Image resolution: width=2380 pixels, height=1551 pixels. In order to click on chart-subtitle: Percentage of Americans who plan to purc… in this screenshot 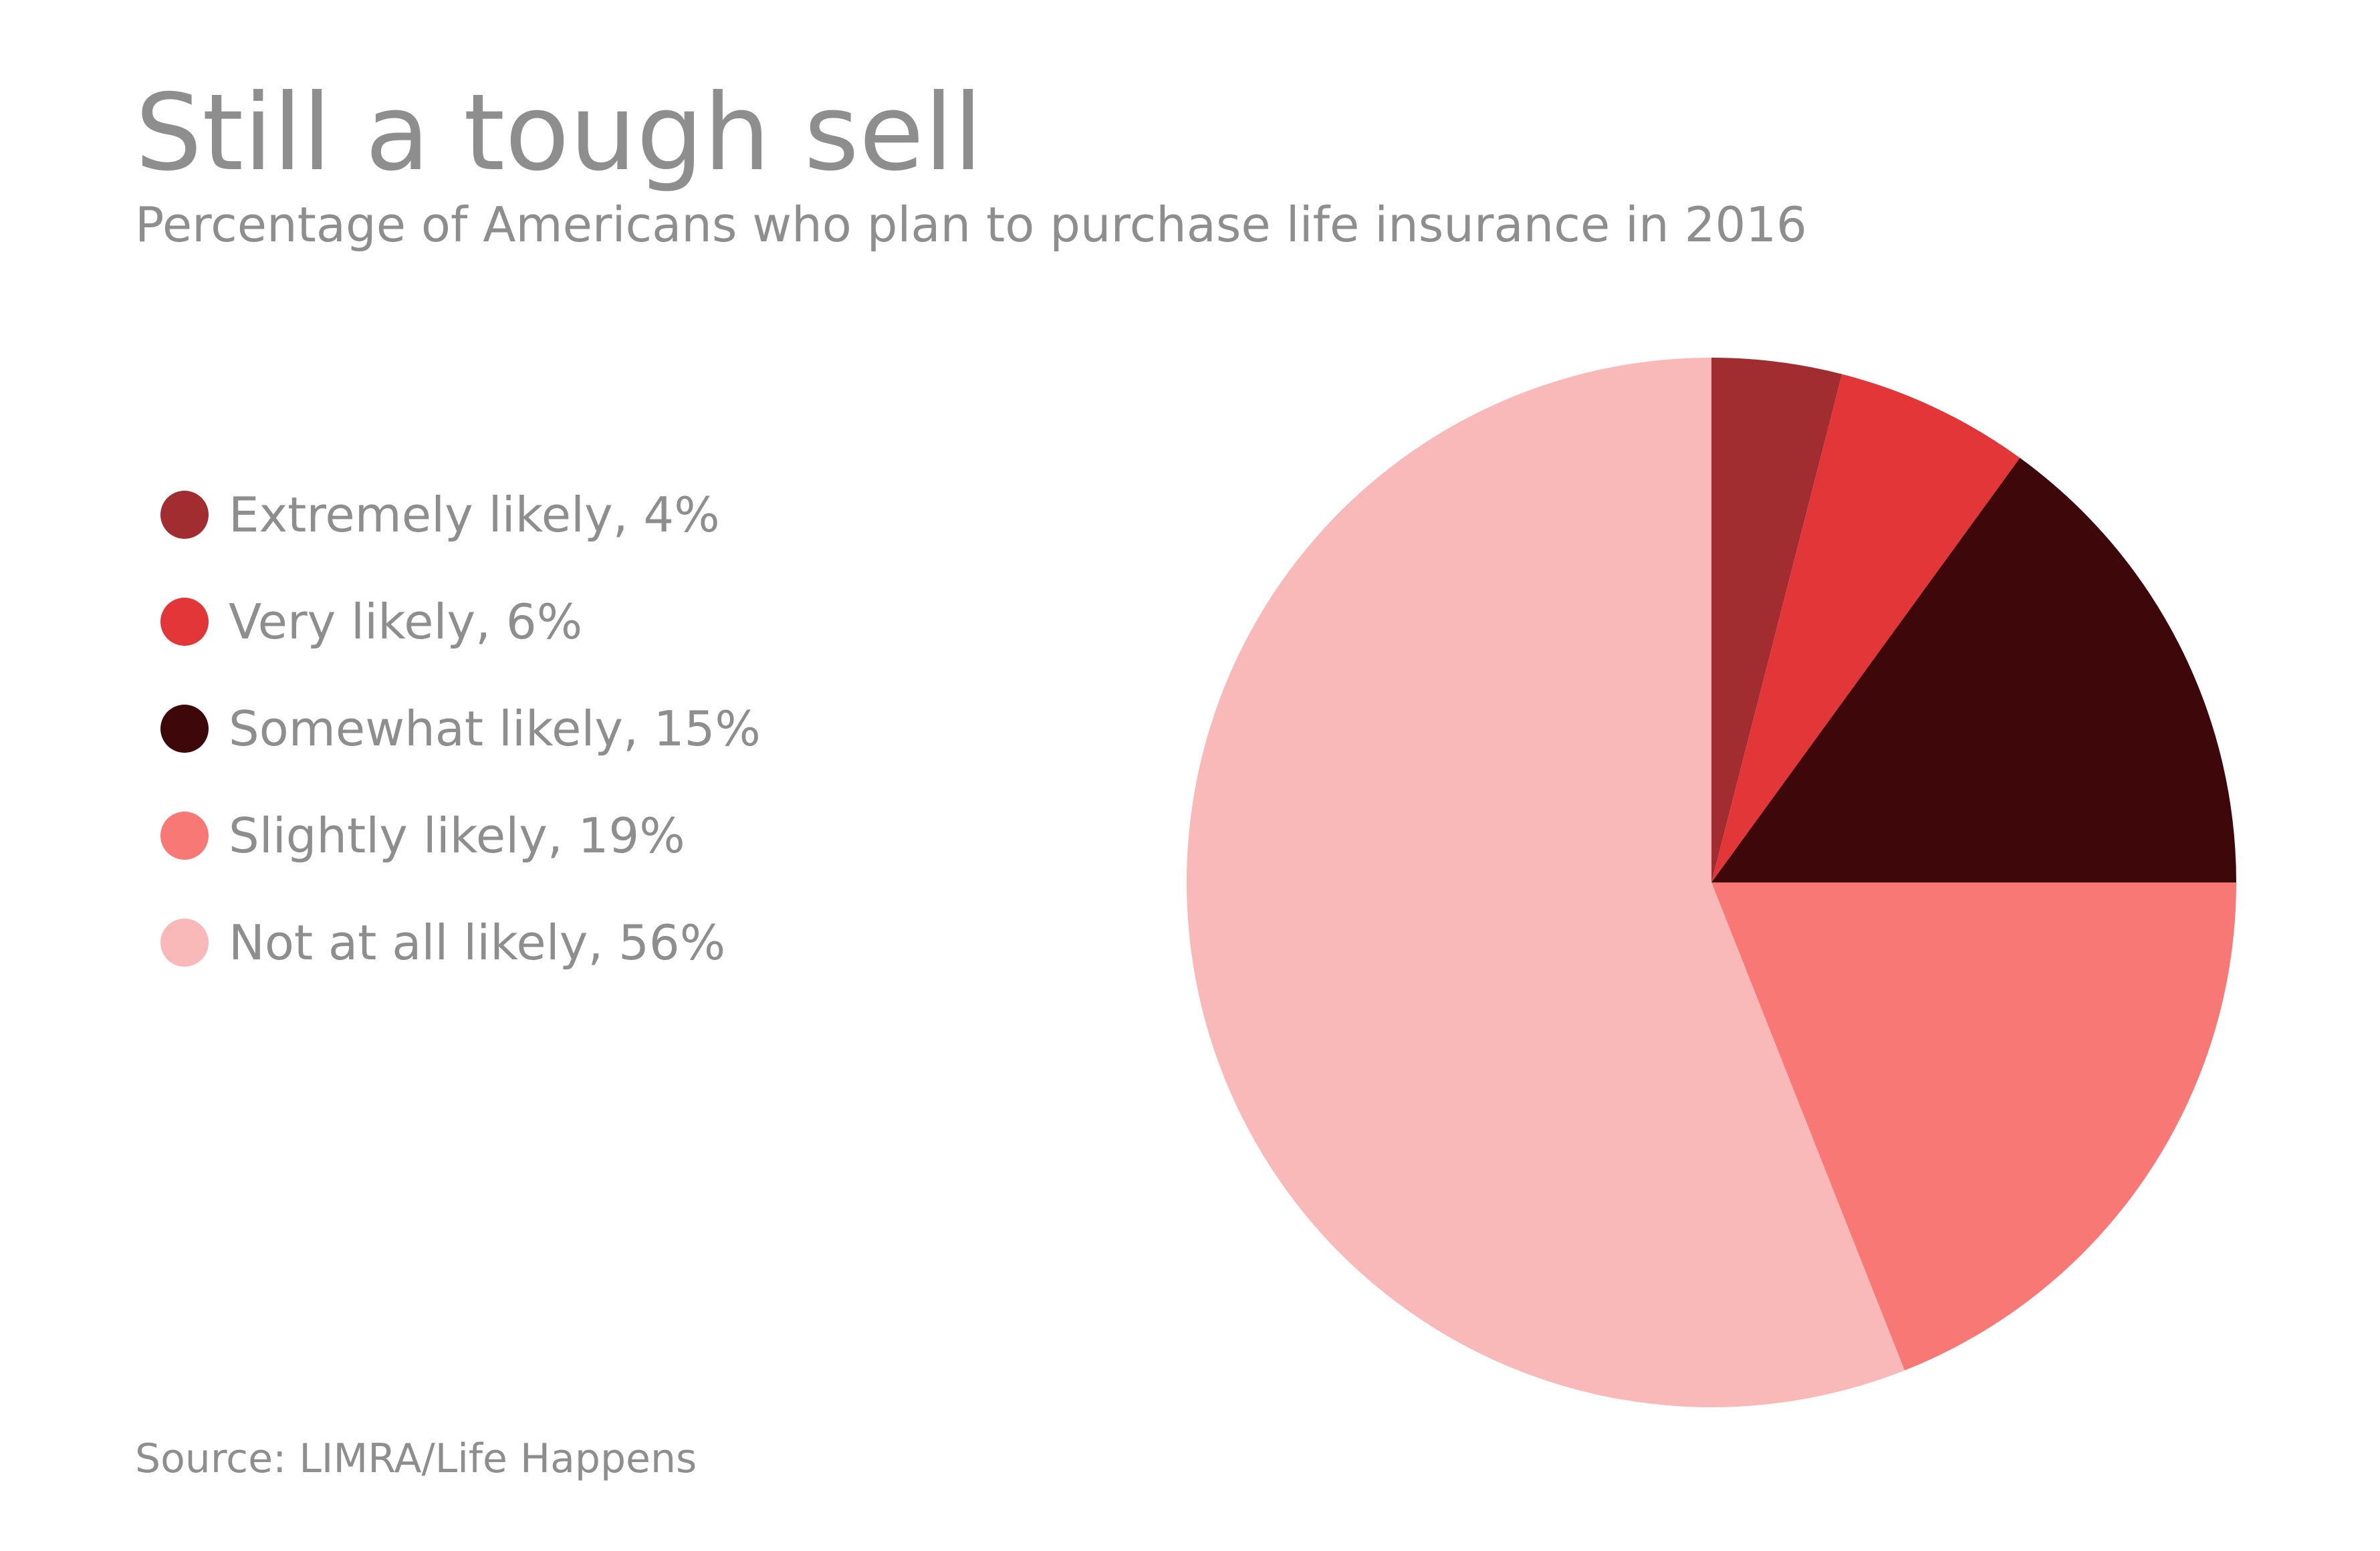, I will do `click(971, 225)`.